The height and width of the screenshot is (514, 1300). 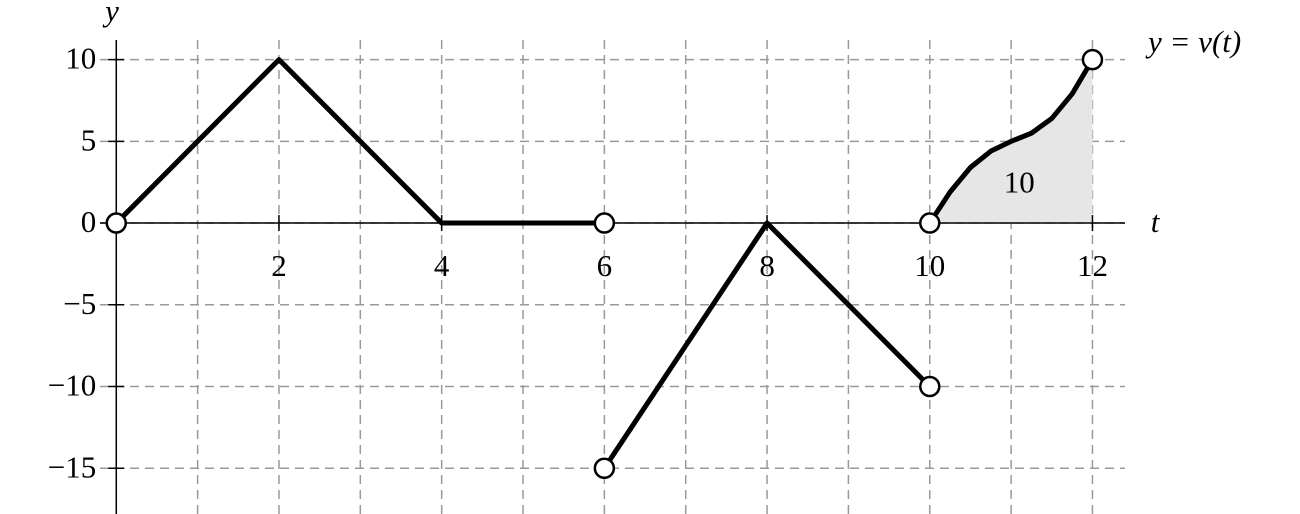 What do you see at coordinates (72, 385) in the screenshot?
I see `y-tick-label: −10` at bounding box center [72, 385].